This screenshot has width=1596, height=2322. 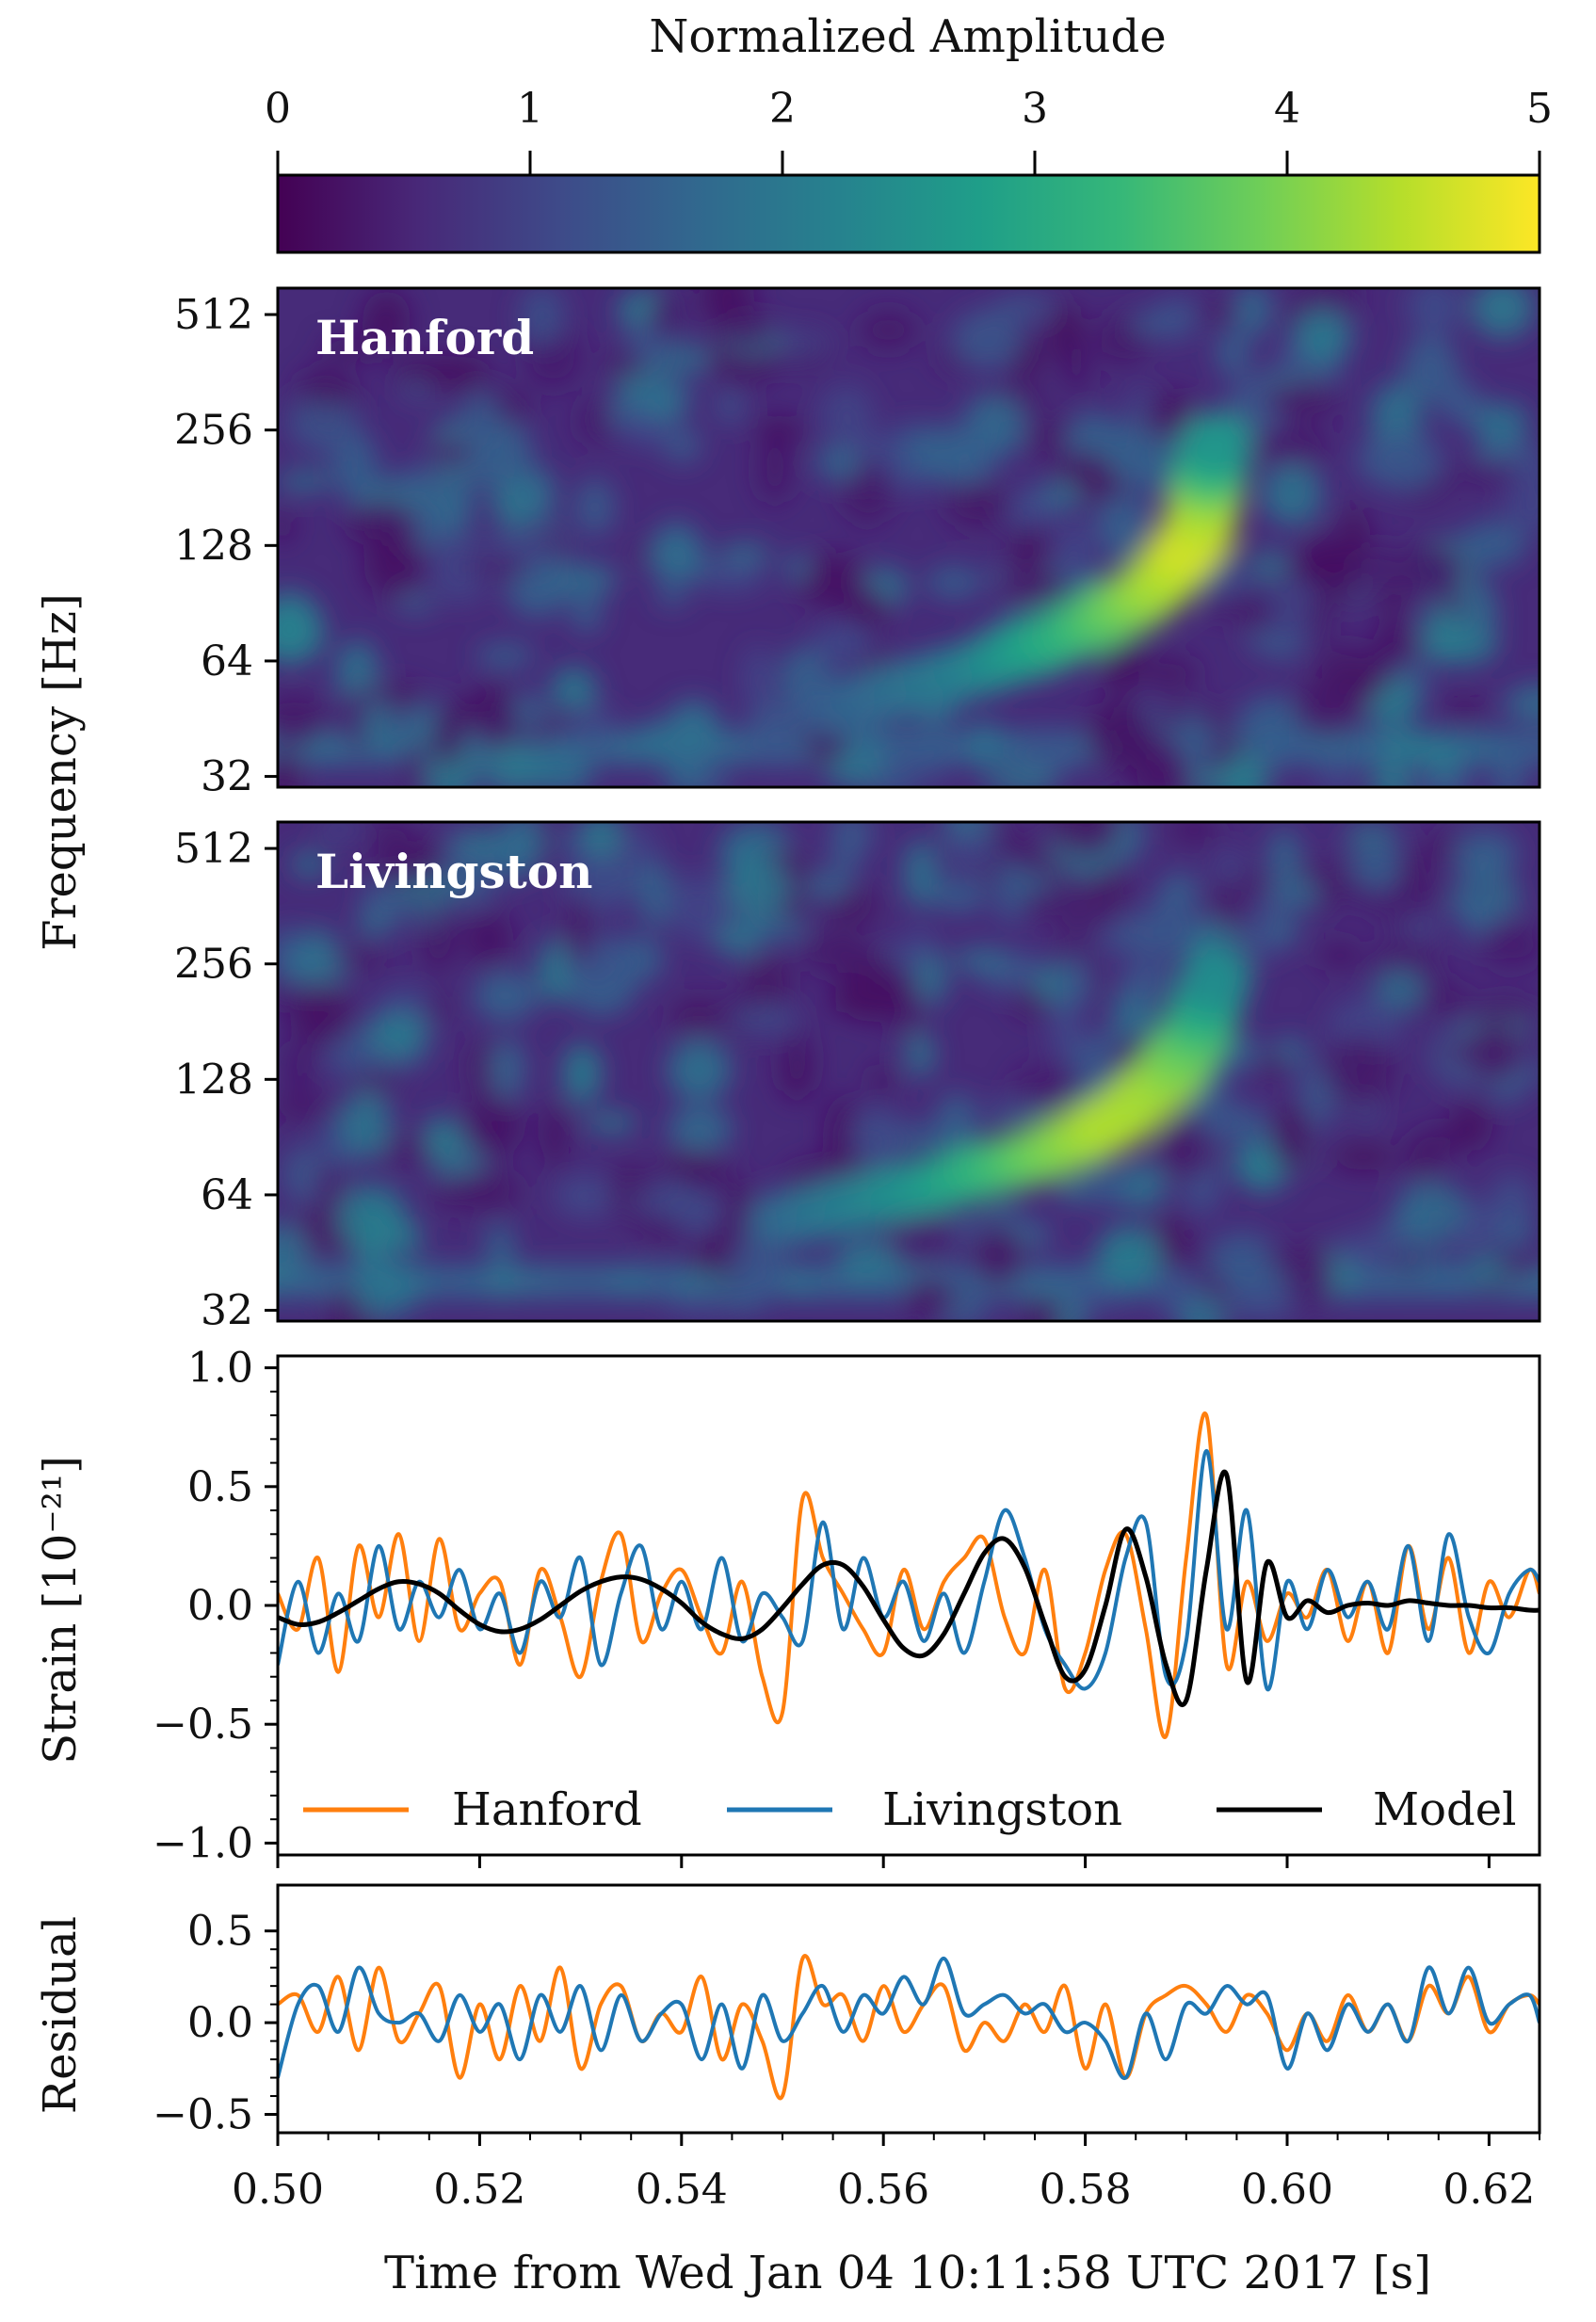 I want to click on y-tick-label: 0.5, so click(x=220, y=1932).